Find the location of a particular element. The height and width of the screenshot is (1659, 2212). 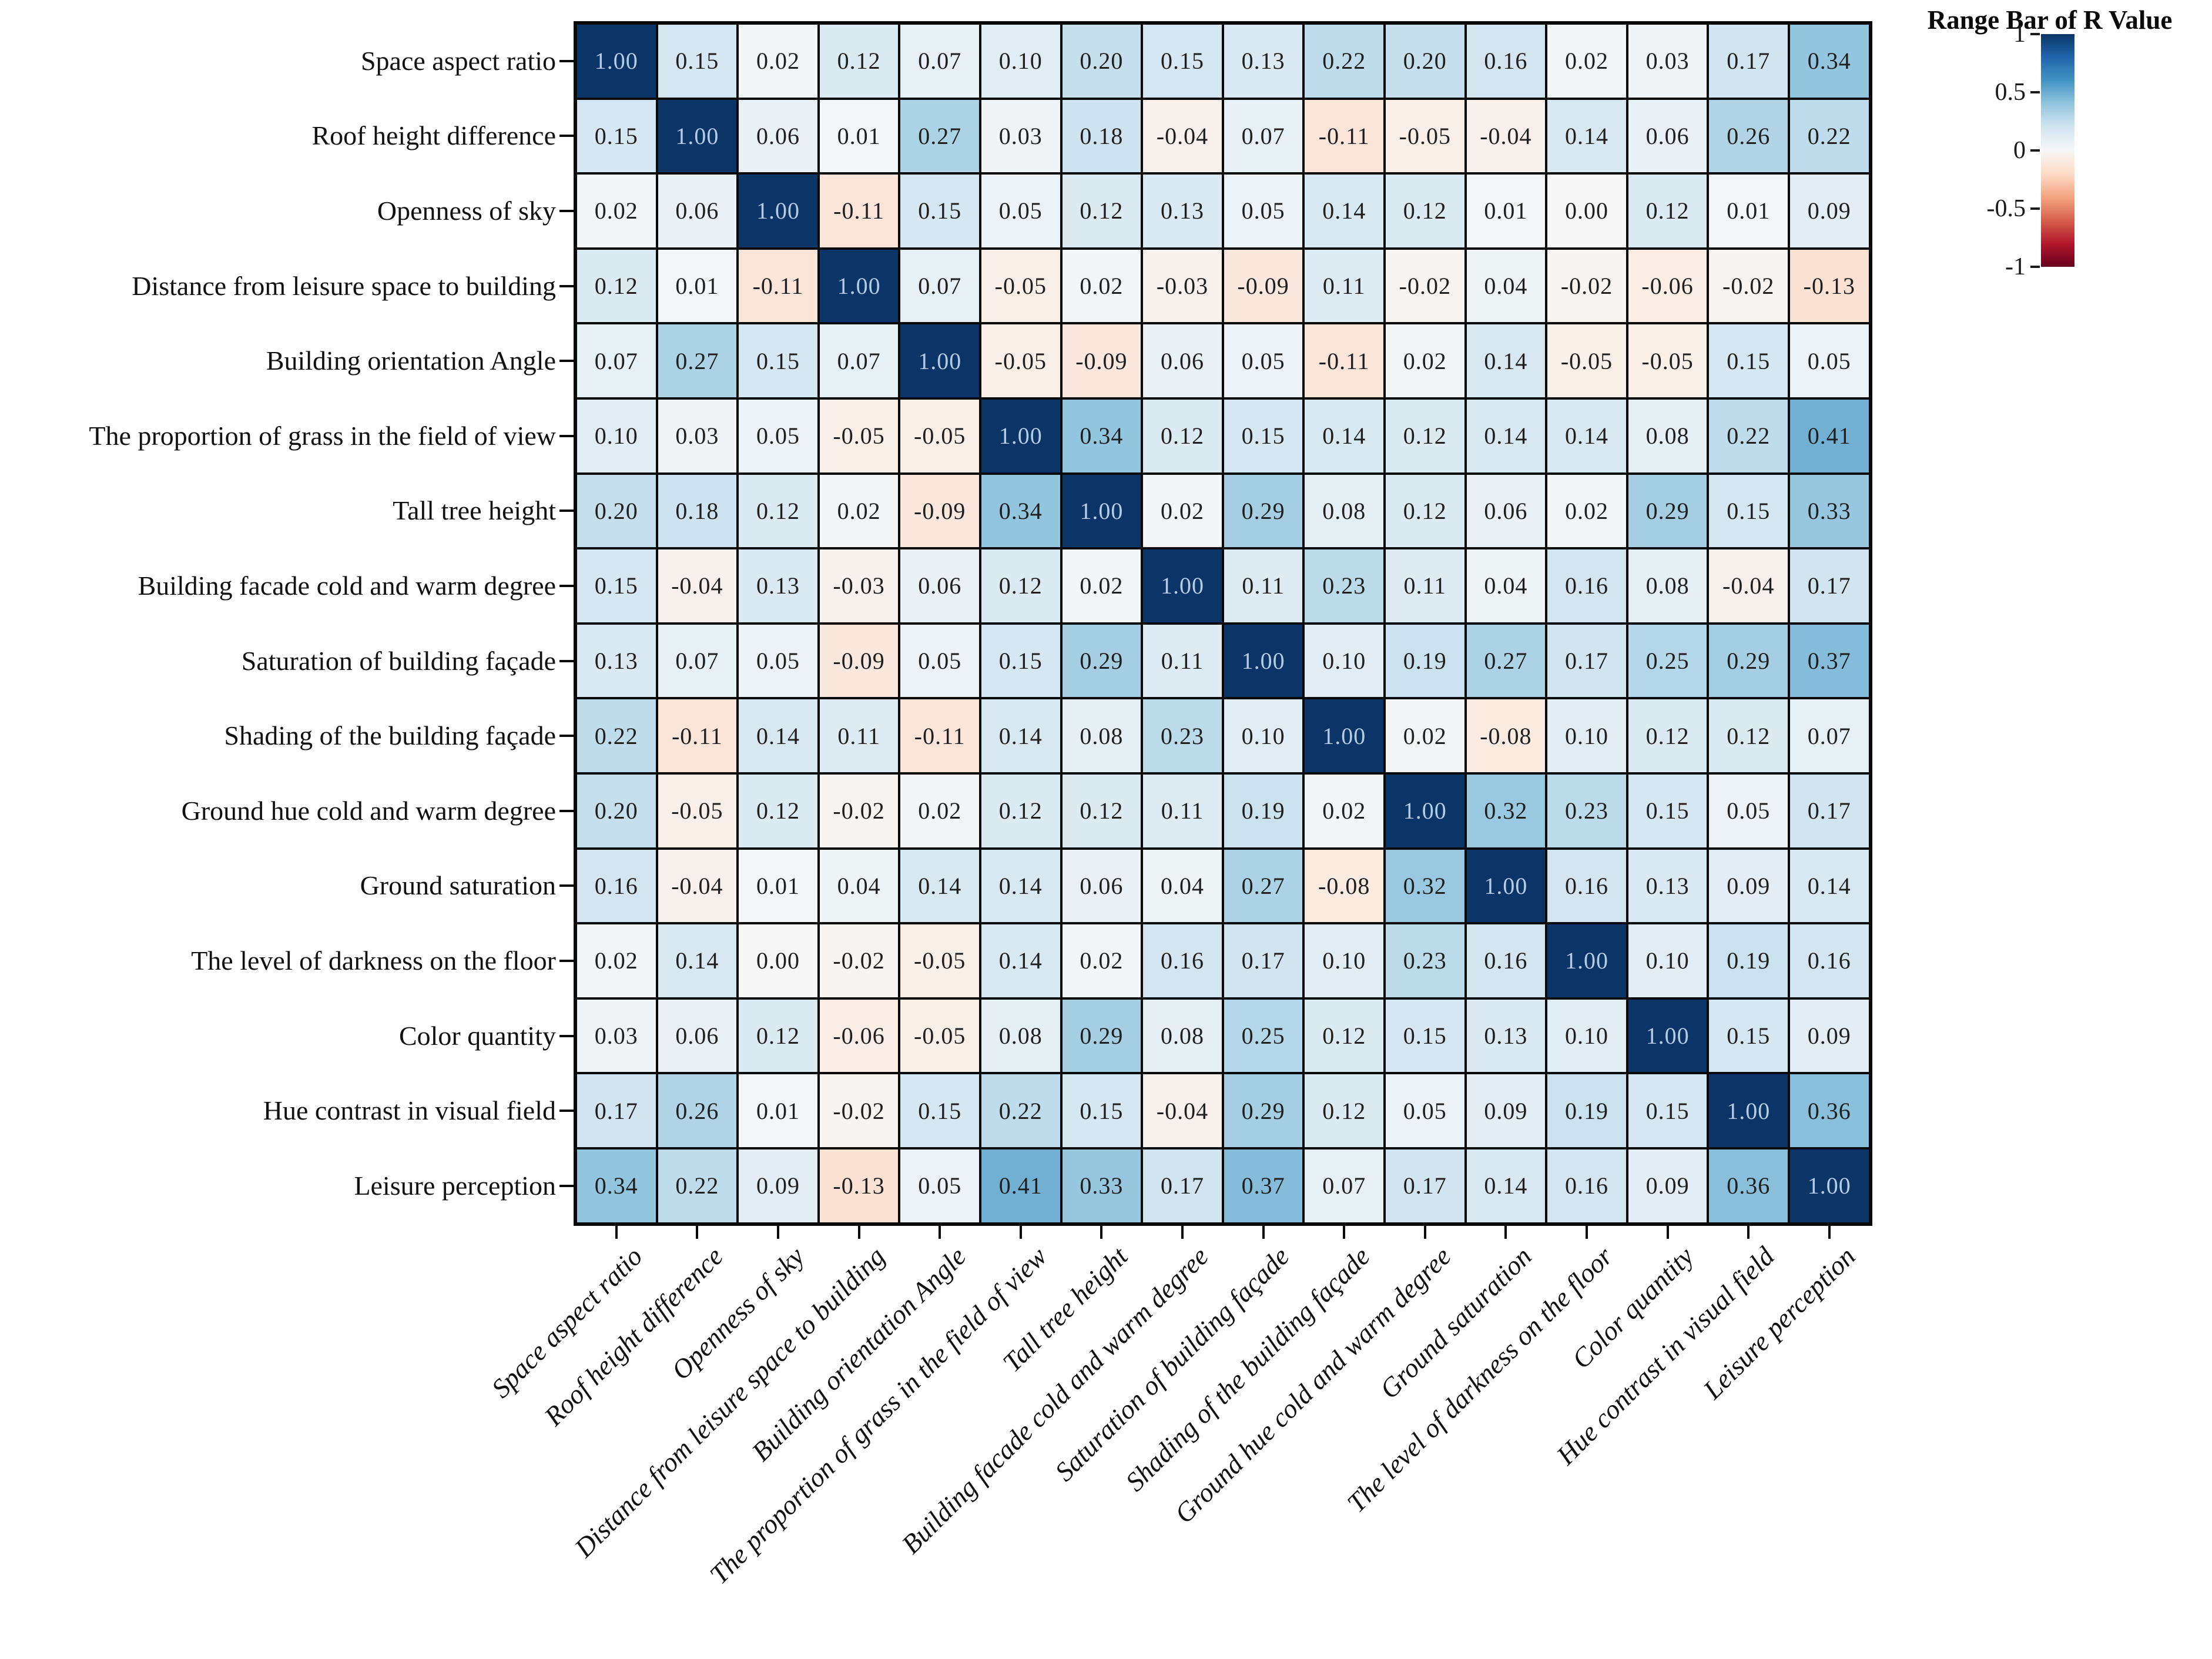

heatmap-cell: 0.19 is located at coordinates (1424, 661).